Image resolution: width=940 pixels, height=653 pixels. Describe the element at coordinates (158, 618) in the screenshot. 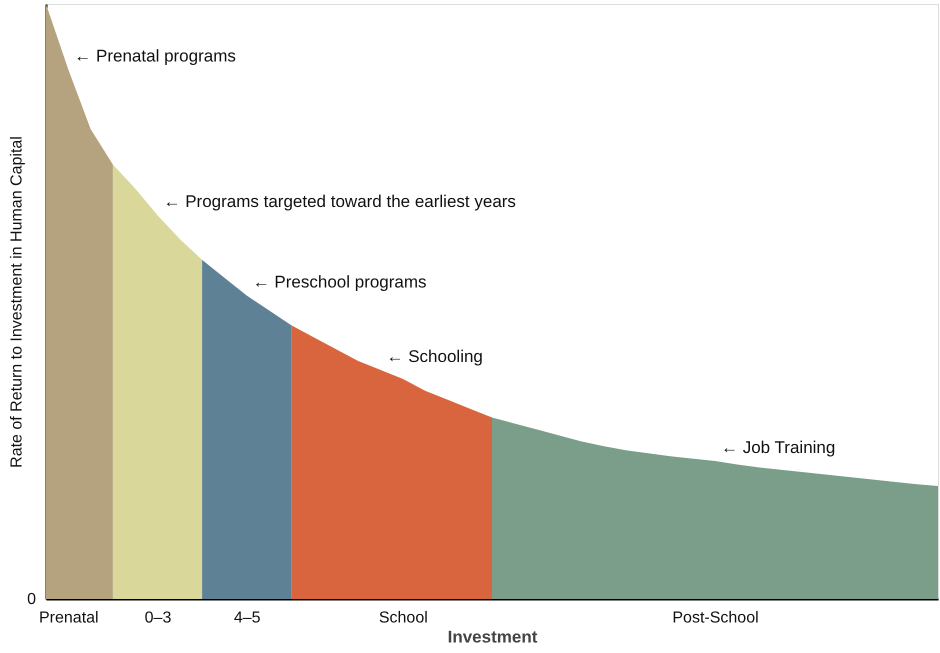

I see `x-tick-label: 0–3` at that location.